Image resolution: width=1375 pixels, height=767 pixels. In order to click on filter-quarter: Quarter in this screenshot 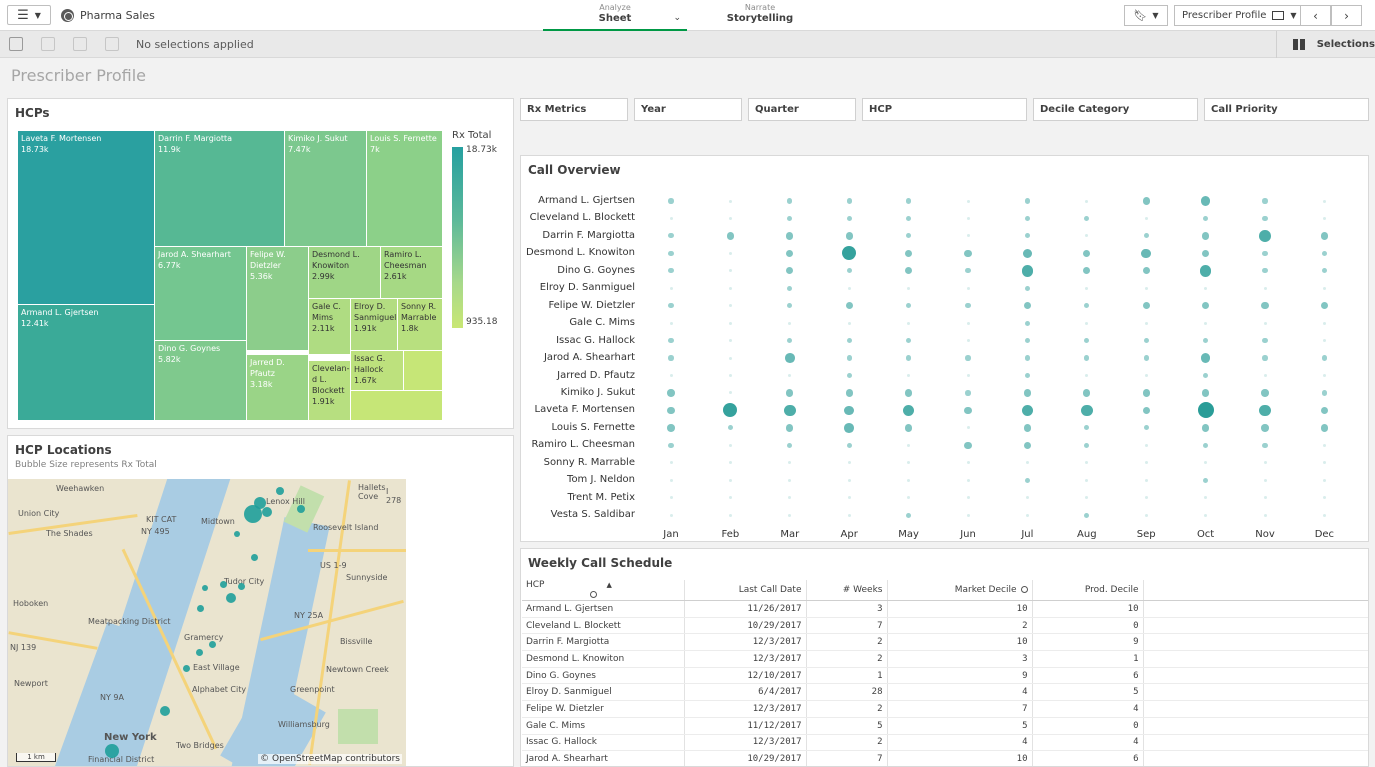, I will do `click(802, 109)`.